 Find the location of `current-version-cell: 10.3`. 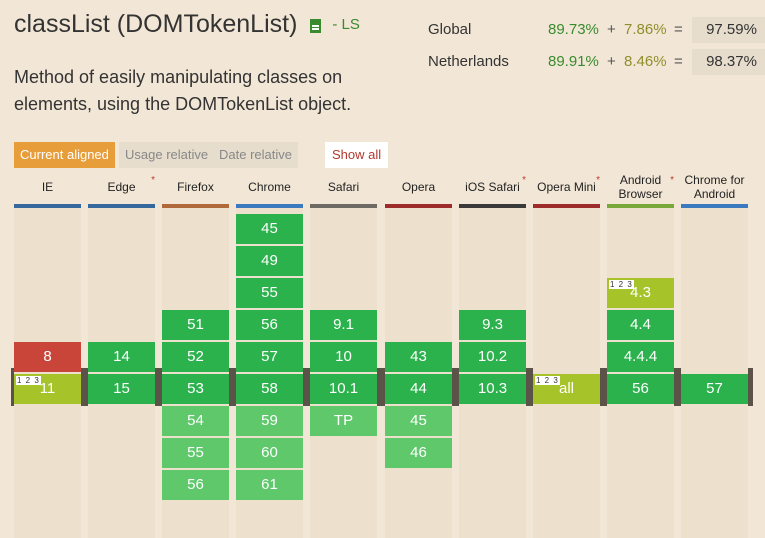

current-version-cell: 10.3 is located at coordinates (492, 389).